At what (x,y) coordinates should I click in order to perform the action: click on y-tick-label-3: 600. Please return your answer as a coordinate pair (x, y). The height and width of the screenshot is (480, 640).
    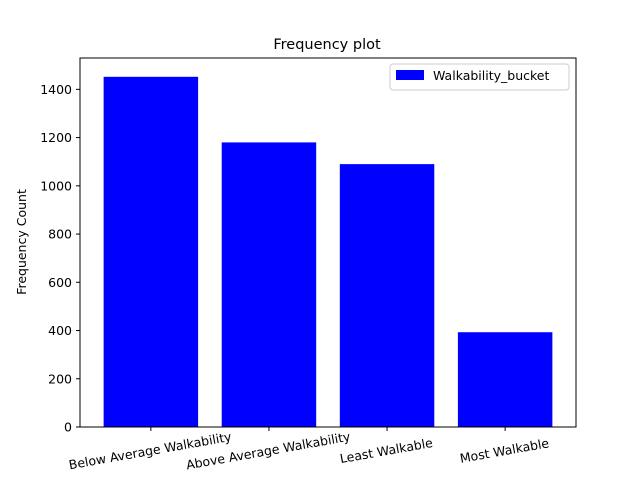
    Looking at the image, I should click on (60, 282).